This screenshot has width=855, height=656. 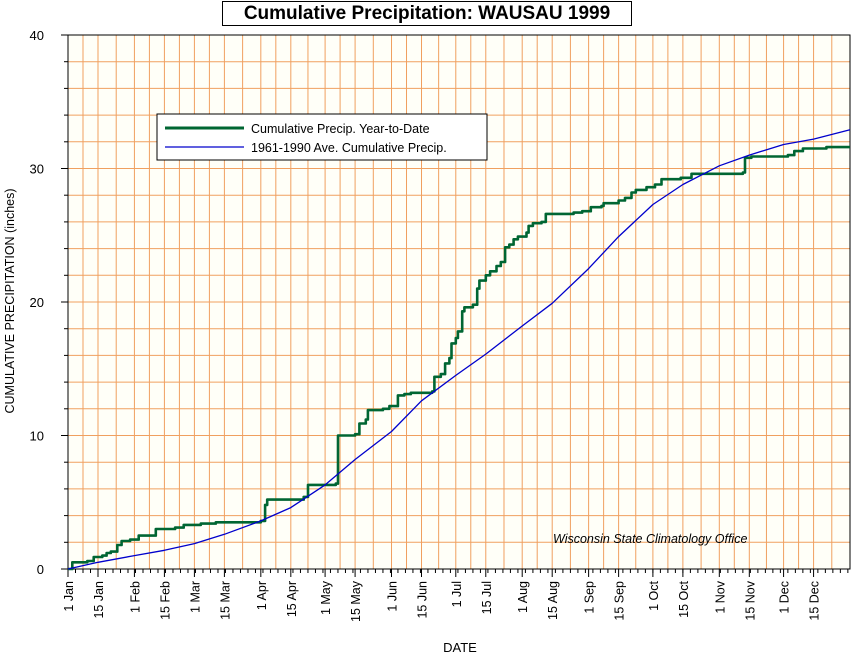 I want to click on x-tick-label: 1 Dec, so click(x=785, y=597).